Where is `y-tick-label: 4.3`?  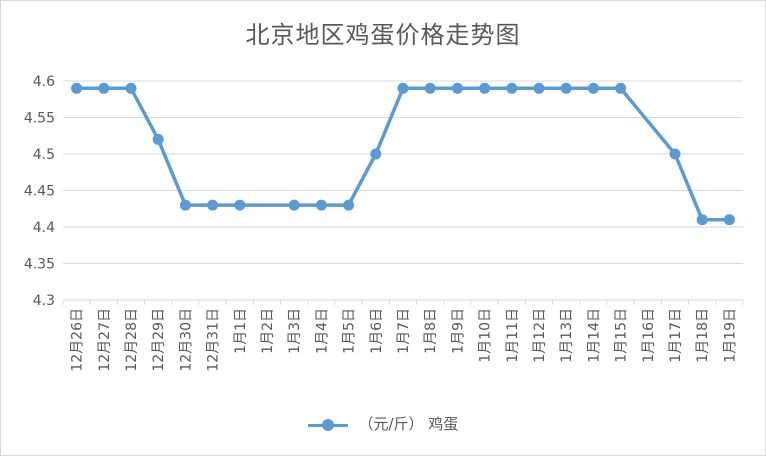 y-tick-label: 4.3 is located at coordinates (44, 301).